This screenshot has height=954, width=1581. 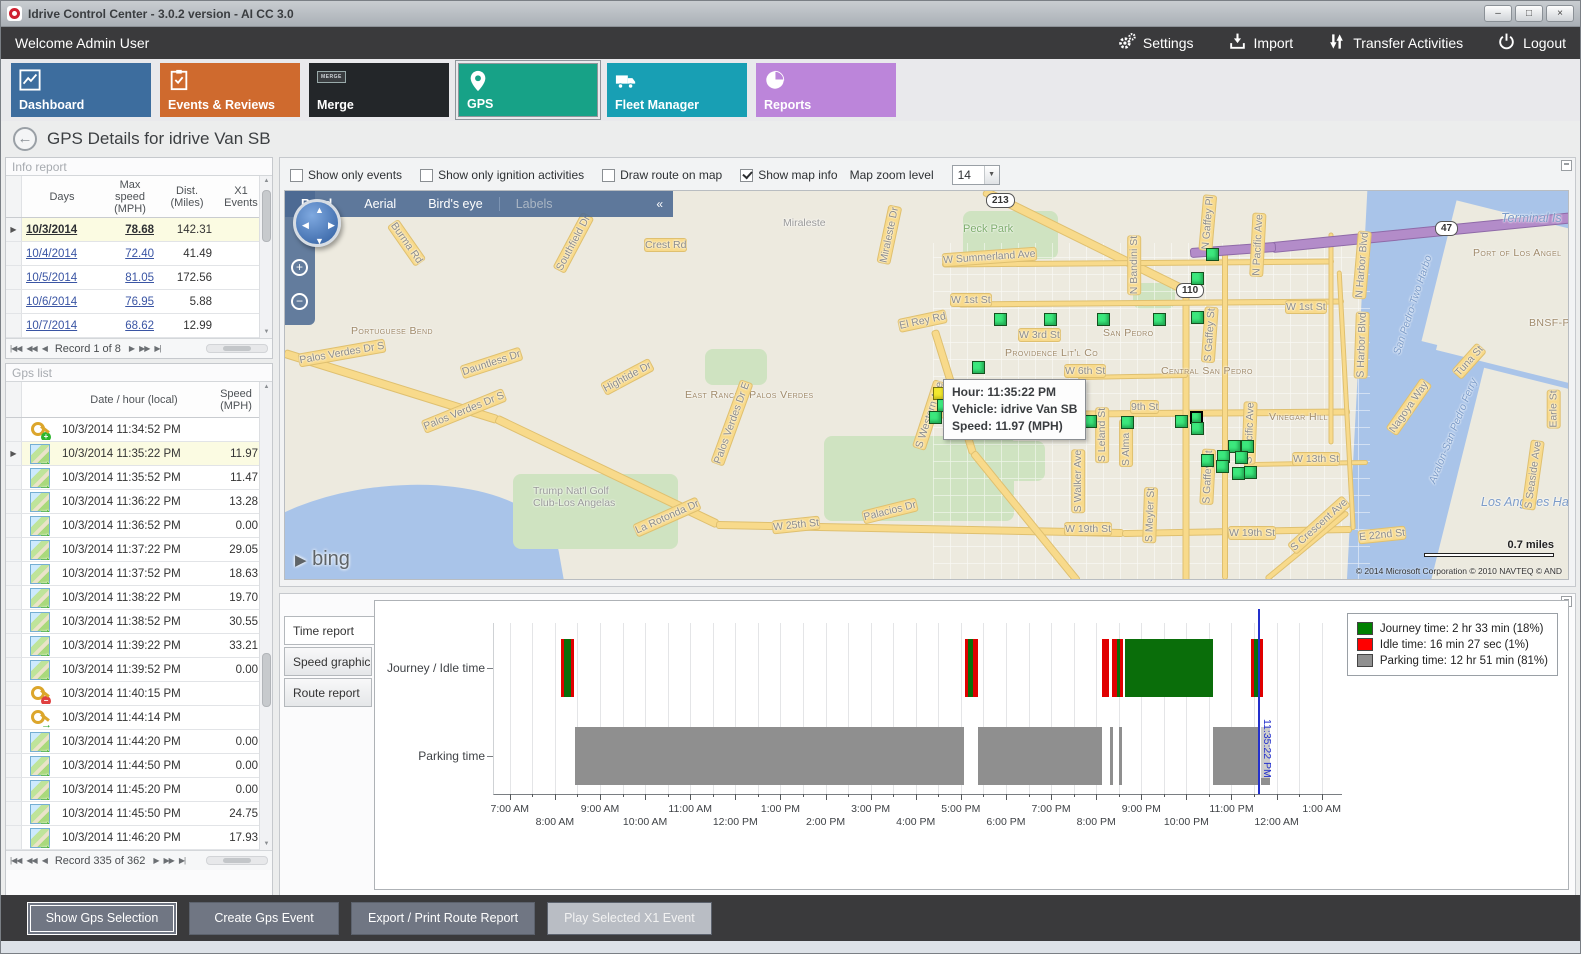 I want to click on export-print-route-report-button: Export / Print Route Report, so click(x=443, y=918).